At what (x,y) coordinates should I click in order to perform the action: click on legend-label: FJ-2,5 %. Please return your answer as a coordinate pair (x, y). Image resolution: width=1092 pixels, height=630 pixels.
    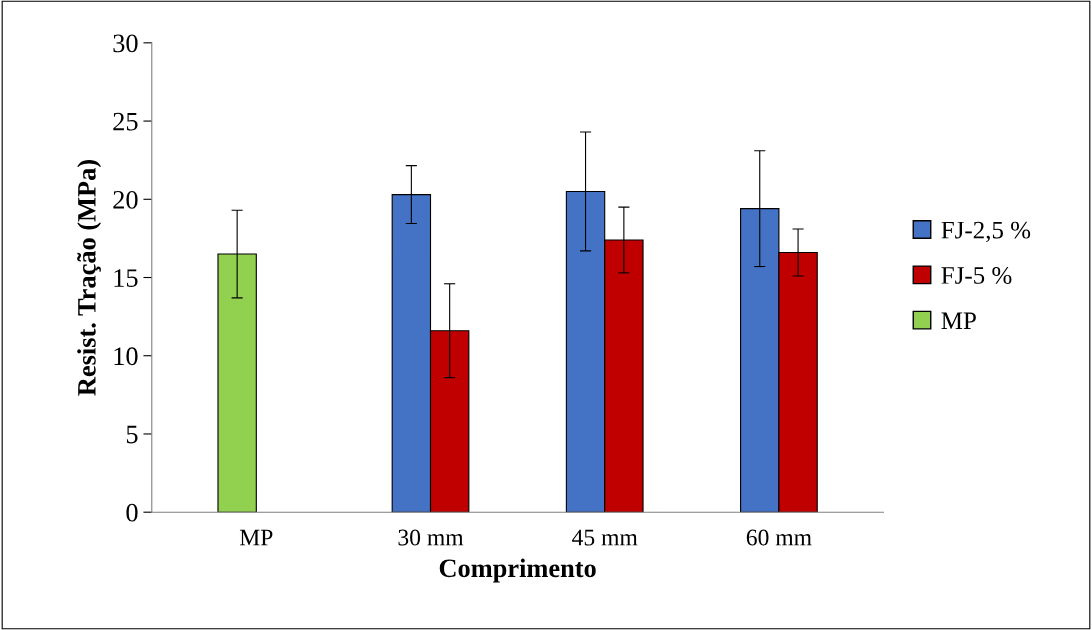
    Looking at the image, I should click on (986, 232).